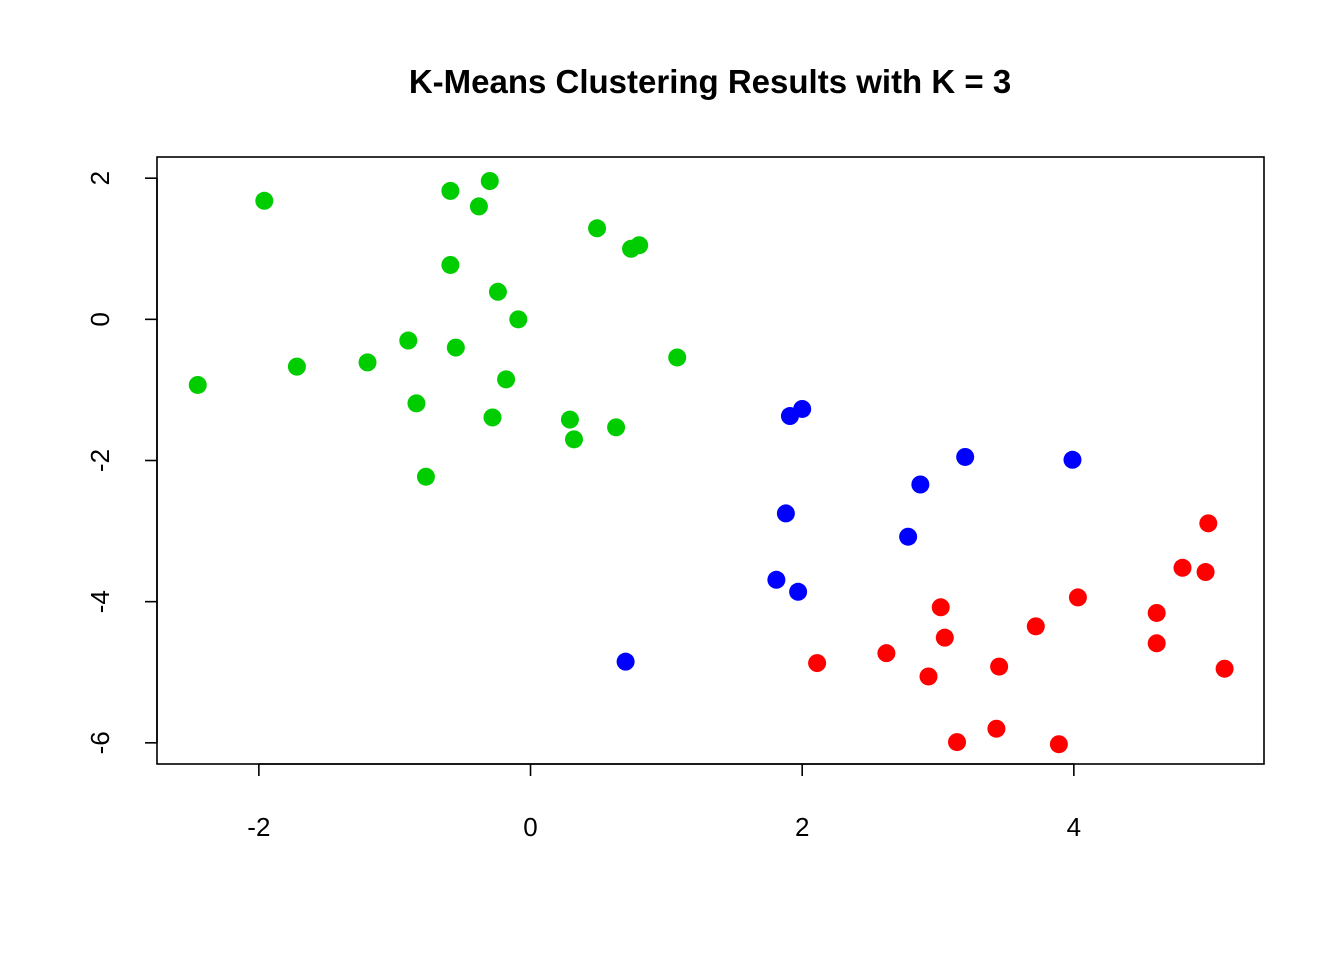 The height and width of the screenshot is (960, 1344). I want to click on chart-title: K-Means Clustering Results with K = 3, so click(710, 81).